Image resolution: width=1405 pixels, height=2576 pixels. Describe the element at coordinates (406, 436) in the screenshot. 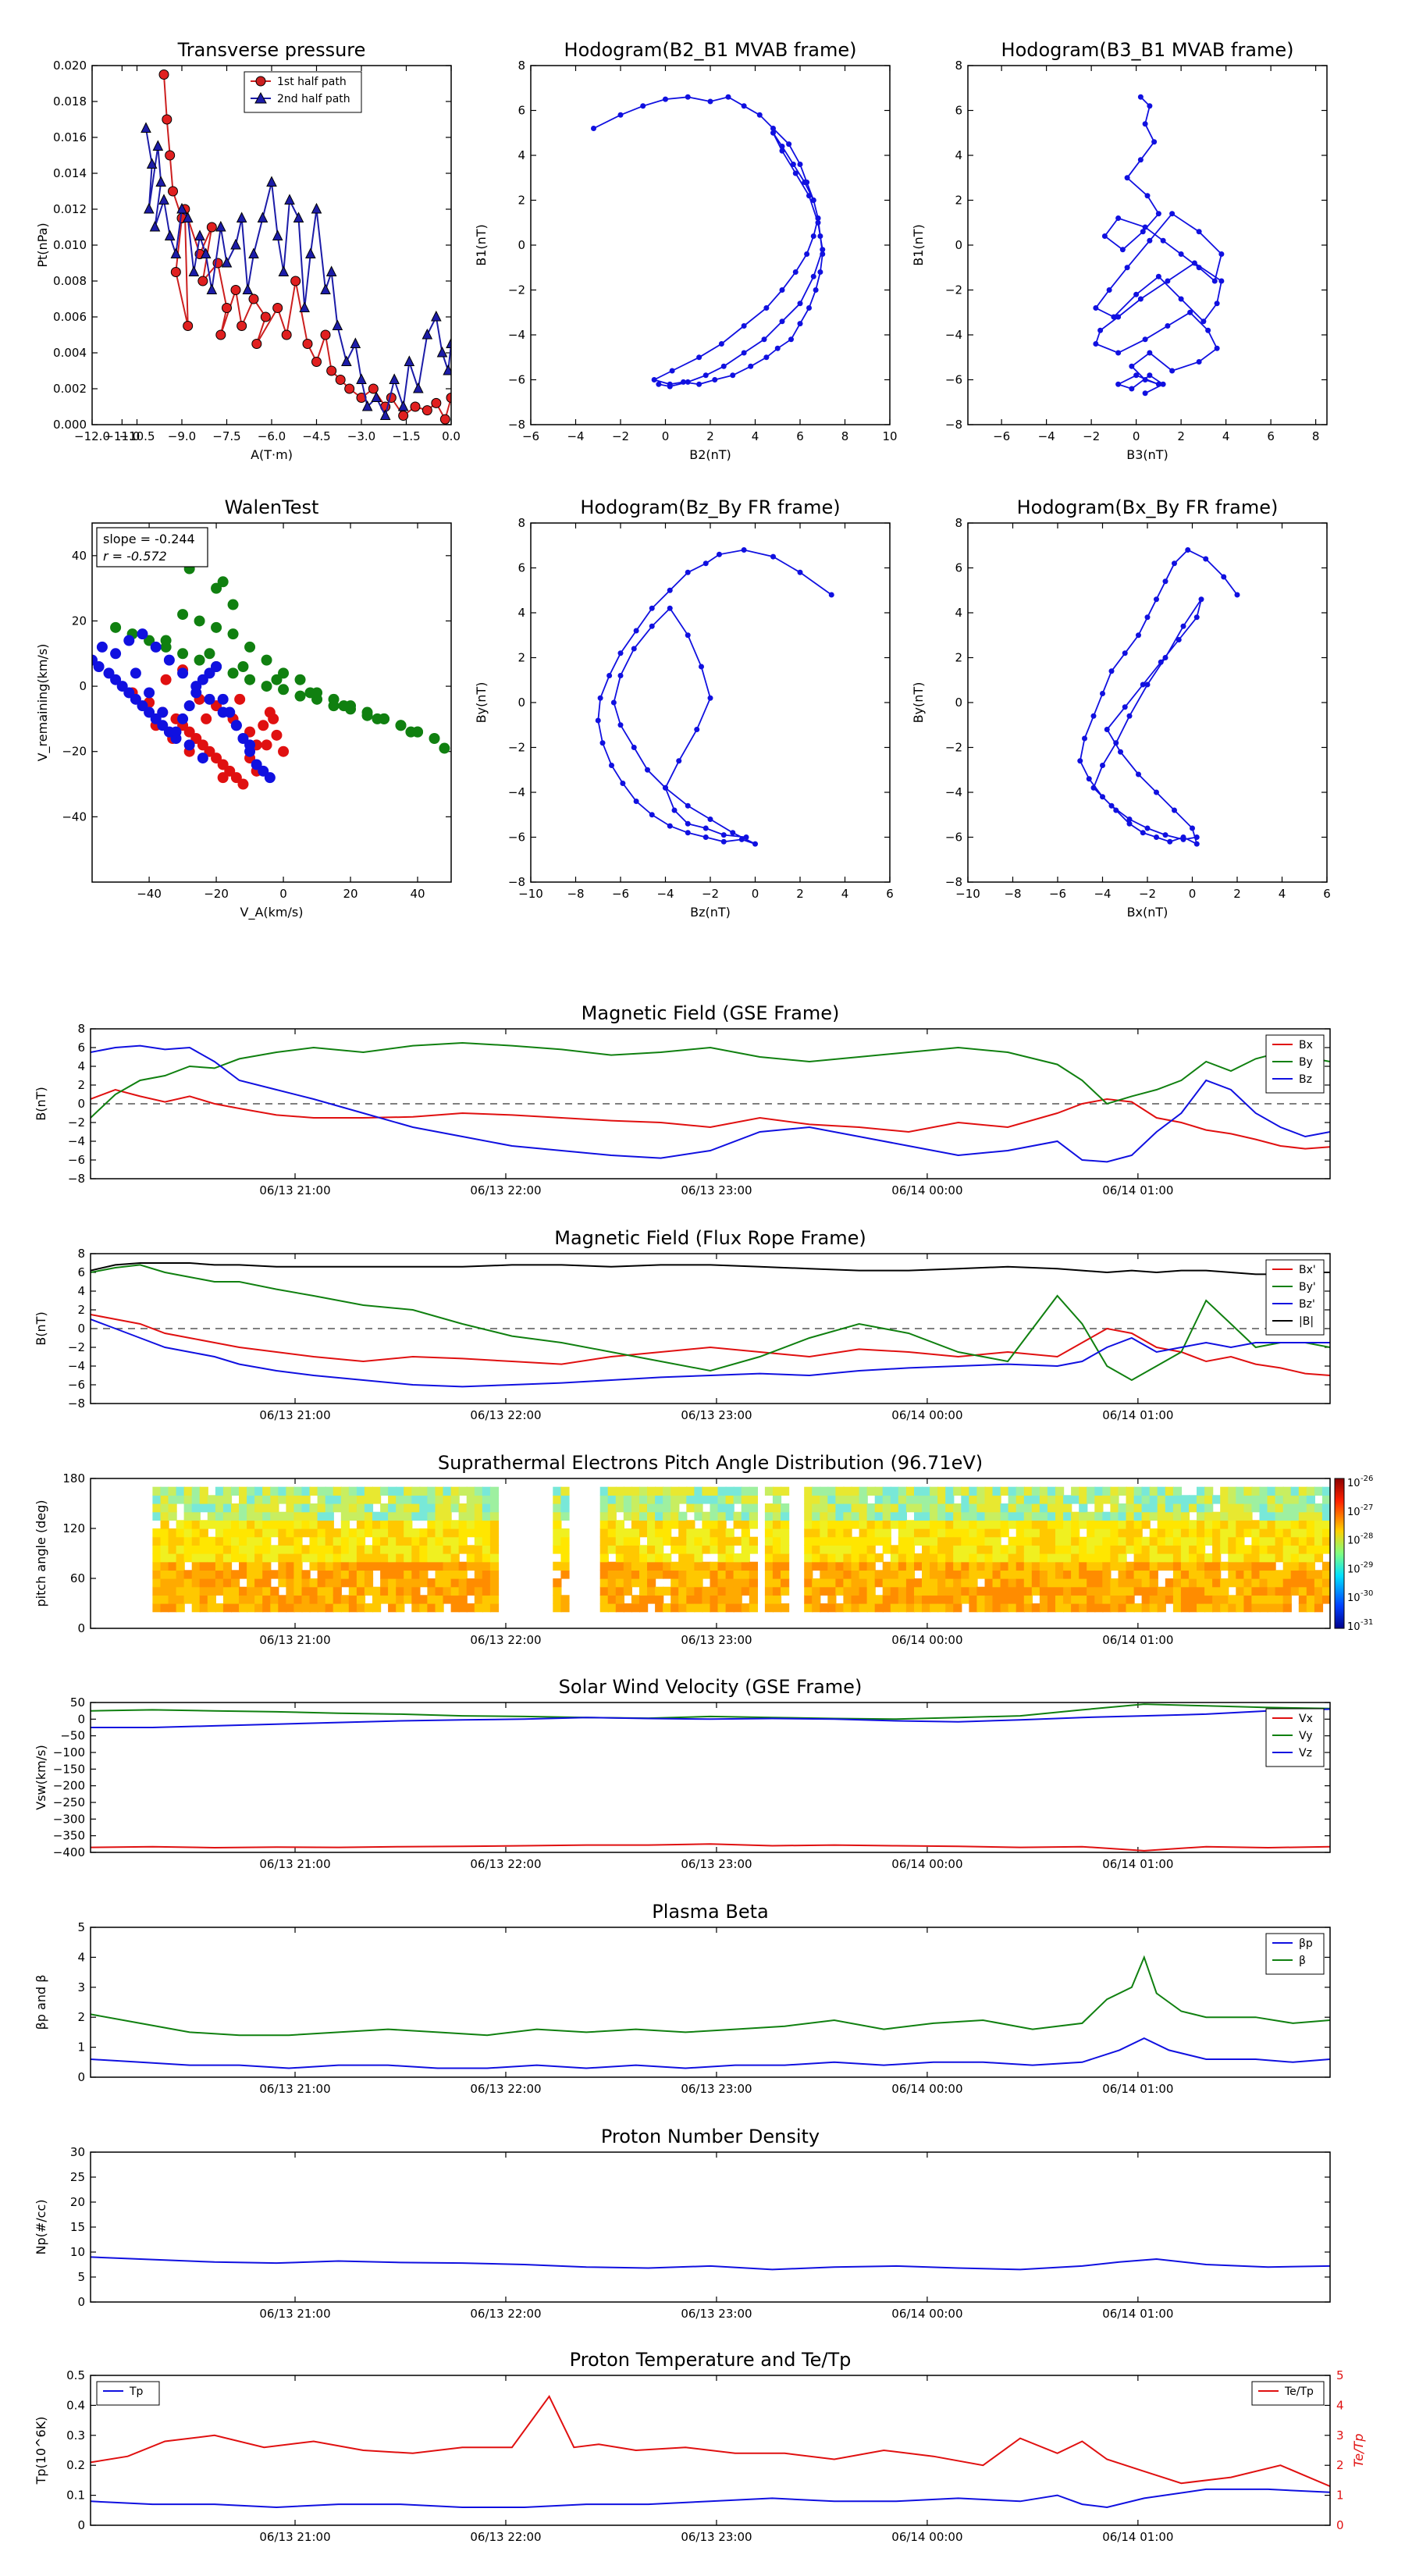

I see `x-tick-label: −1.5` at that location.